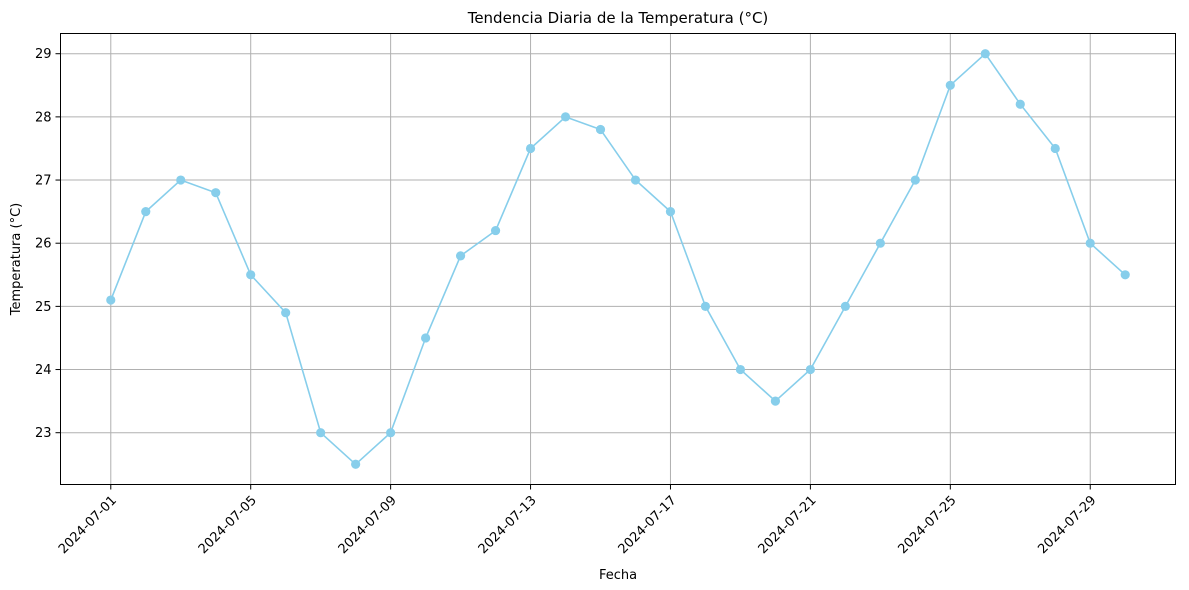 The width and height of the screenshot is (1189, 590). What do you see at coordinates (43, 370) in the screenshot?
I see `y-tick-label: 24` at bounding box center [43, 370].